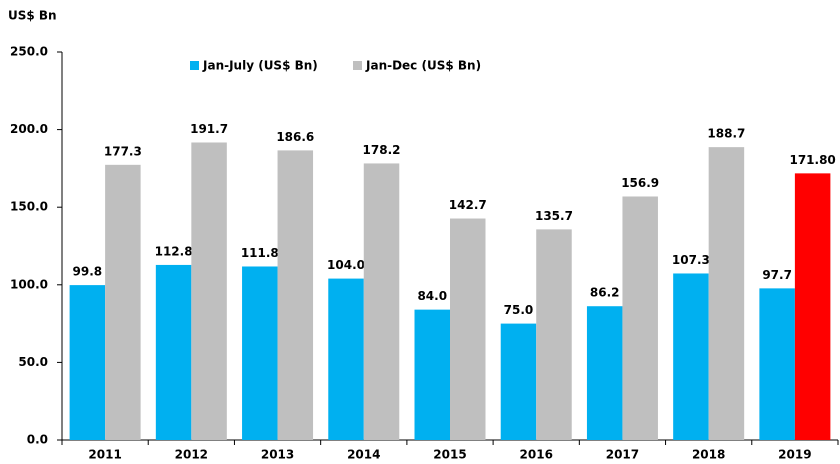 This screenshot has height=464, width=840. I want to click on y-tick-label: 100.0, so click(29, 284).